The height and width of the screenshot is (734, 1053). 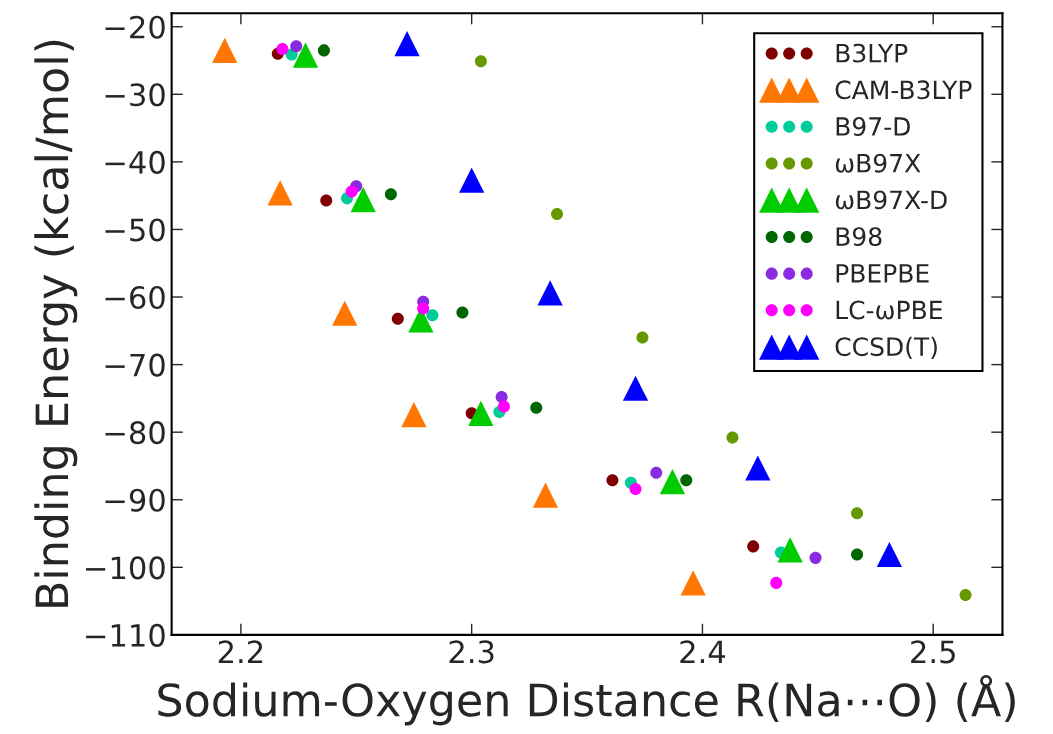 I want to click on y-tick-label: −40, so click(x=135, y=162).